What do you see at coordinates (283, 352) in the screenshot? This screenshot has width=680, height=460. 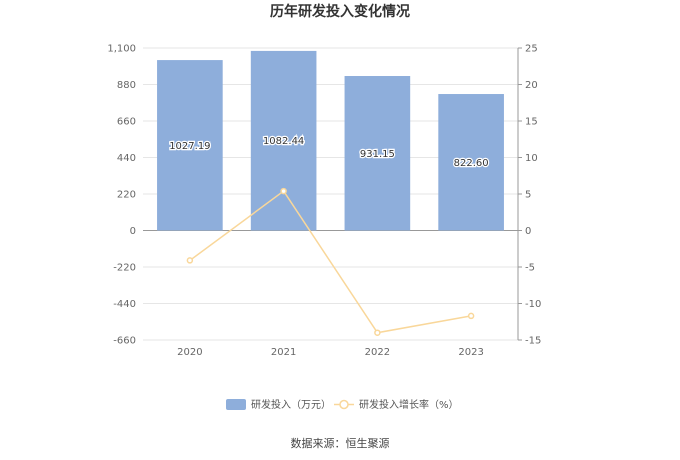 I see `x-tick-label: 2021` at bounding box center [283, 352].